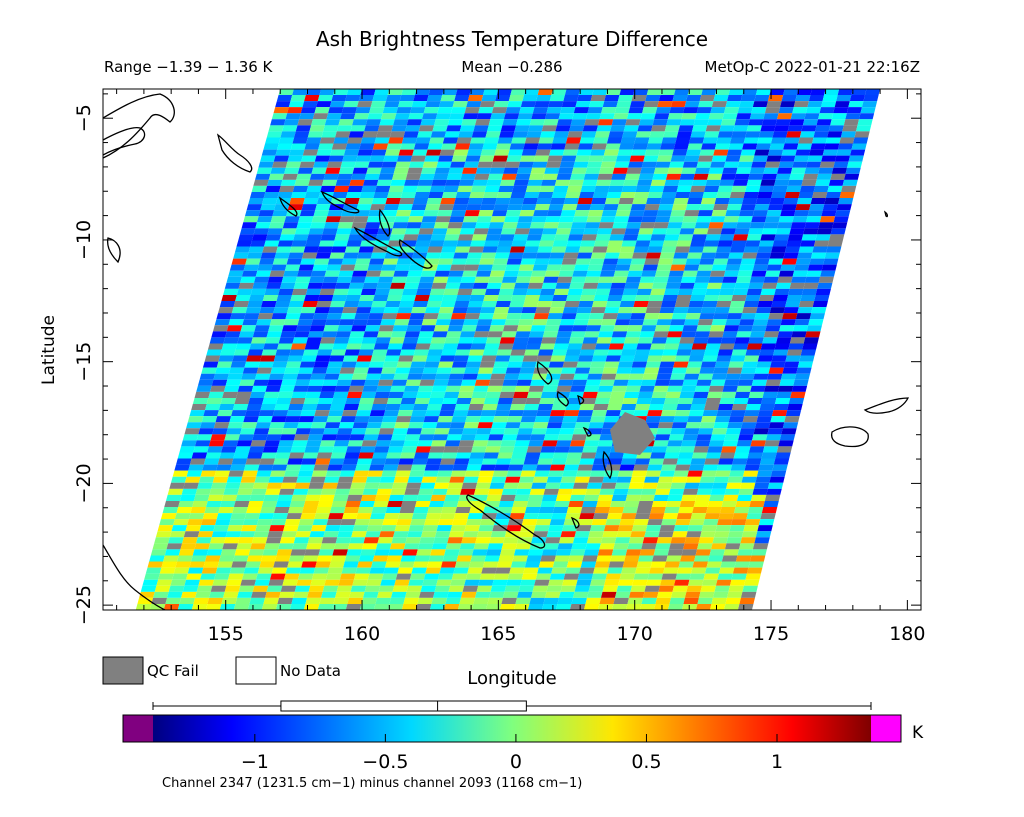 This screenshot has height=817, width=1024. I want to click on coastline-fiji-vitilevu, so click(849, 437).